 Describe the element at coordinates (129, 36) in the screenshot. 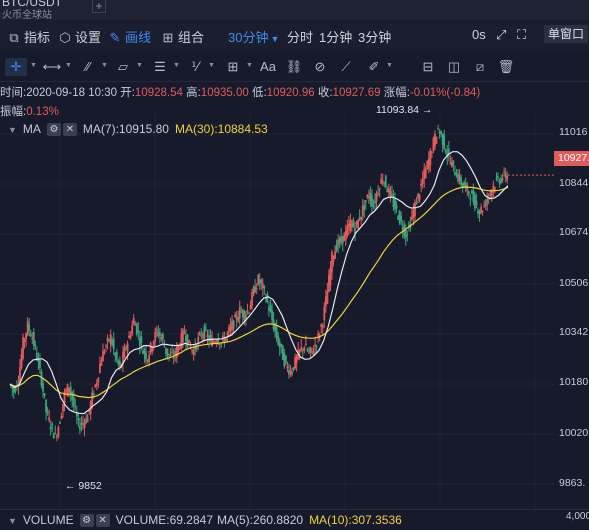

I see `draw-button: ✎ 画线` at that location.